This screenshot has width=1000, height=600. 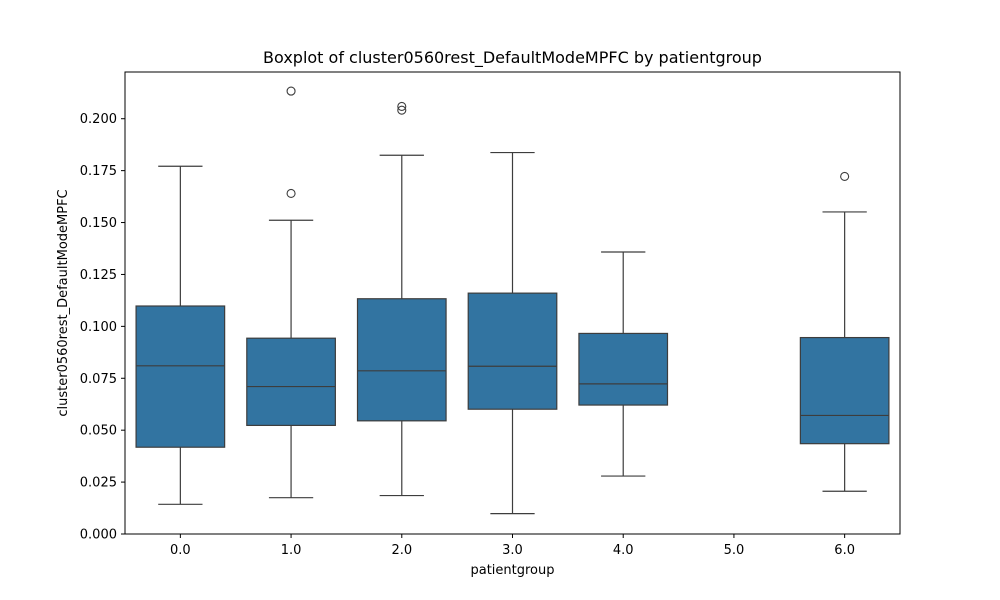 I want to click on box-group-2.0, so click(x=401, y=299).